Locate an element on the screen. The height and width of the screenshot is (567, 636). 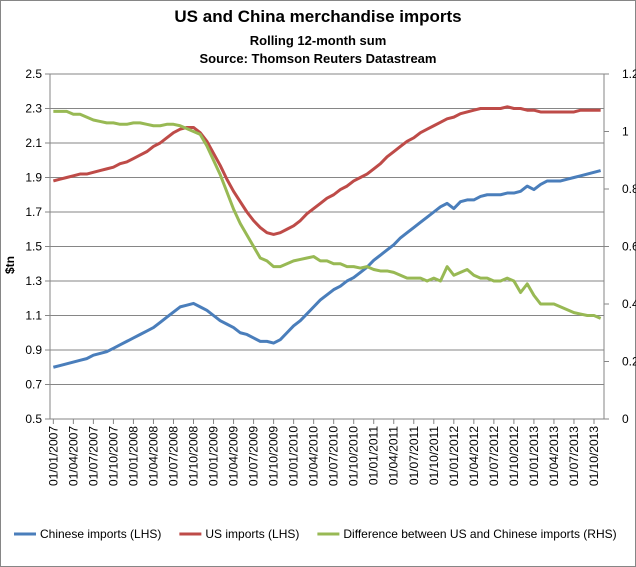
x-tick-label: 01/04/2009 is located at coordinates (234, 456).